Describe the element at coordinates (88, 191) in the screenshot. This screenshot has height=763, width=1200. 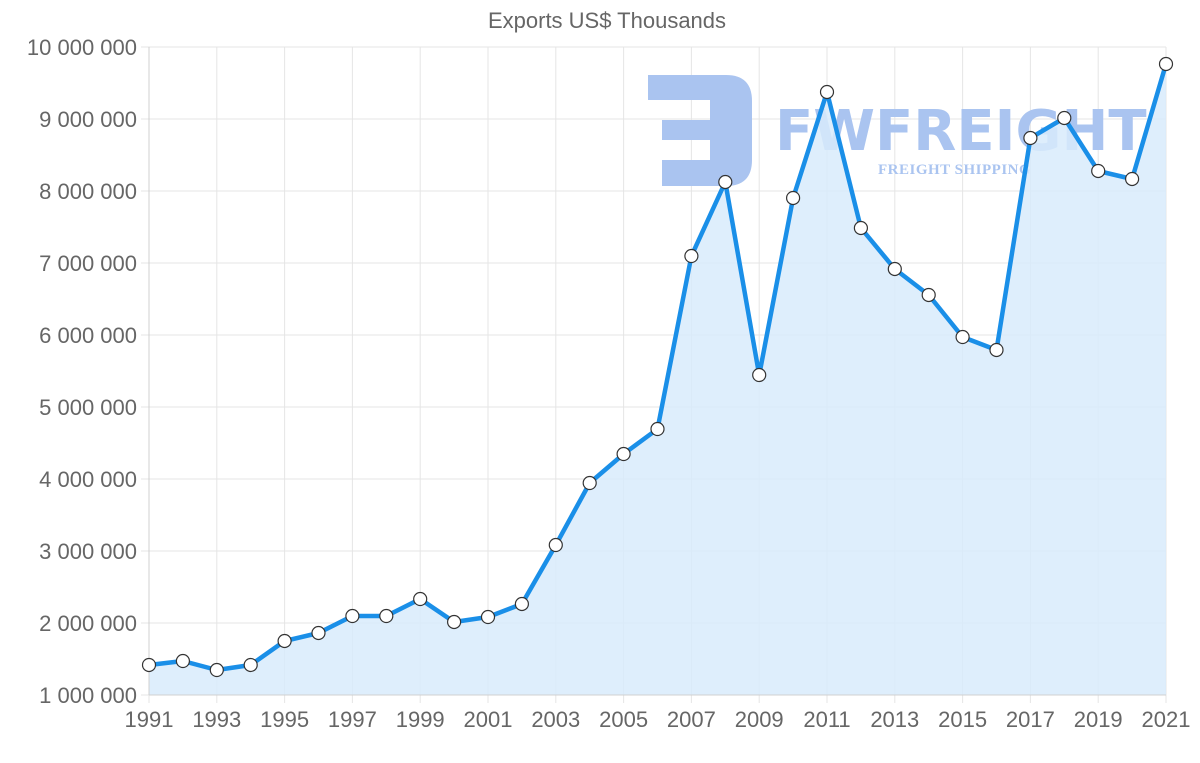
I see `y-tick-label: 8 000 000` at that location.